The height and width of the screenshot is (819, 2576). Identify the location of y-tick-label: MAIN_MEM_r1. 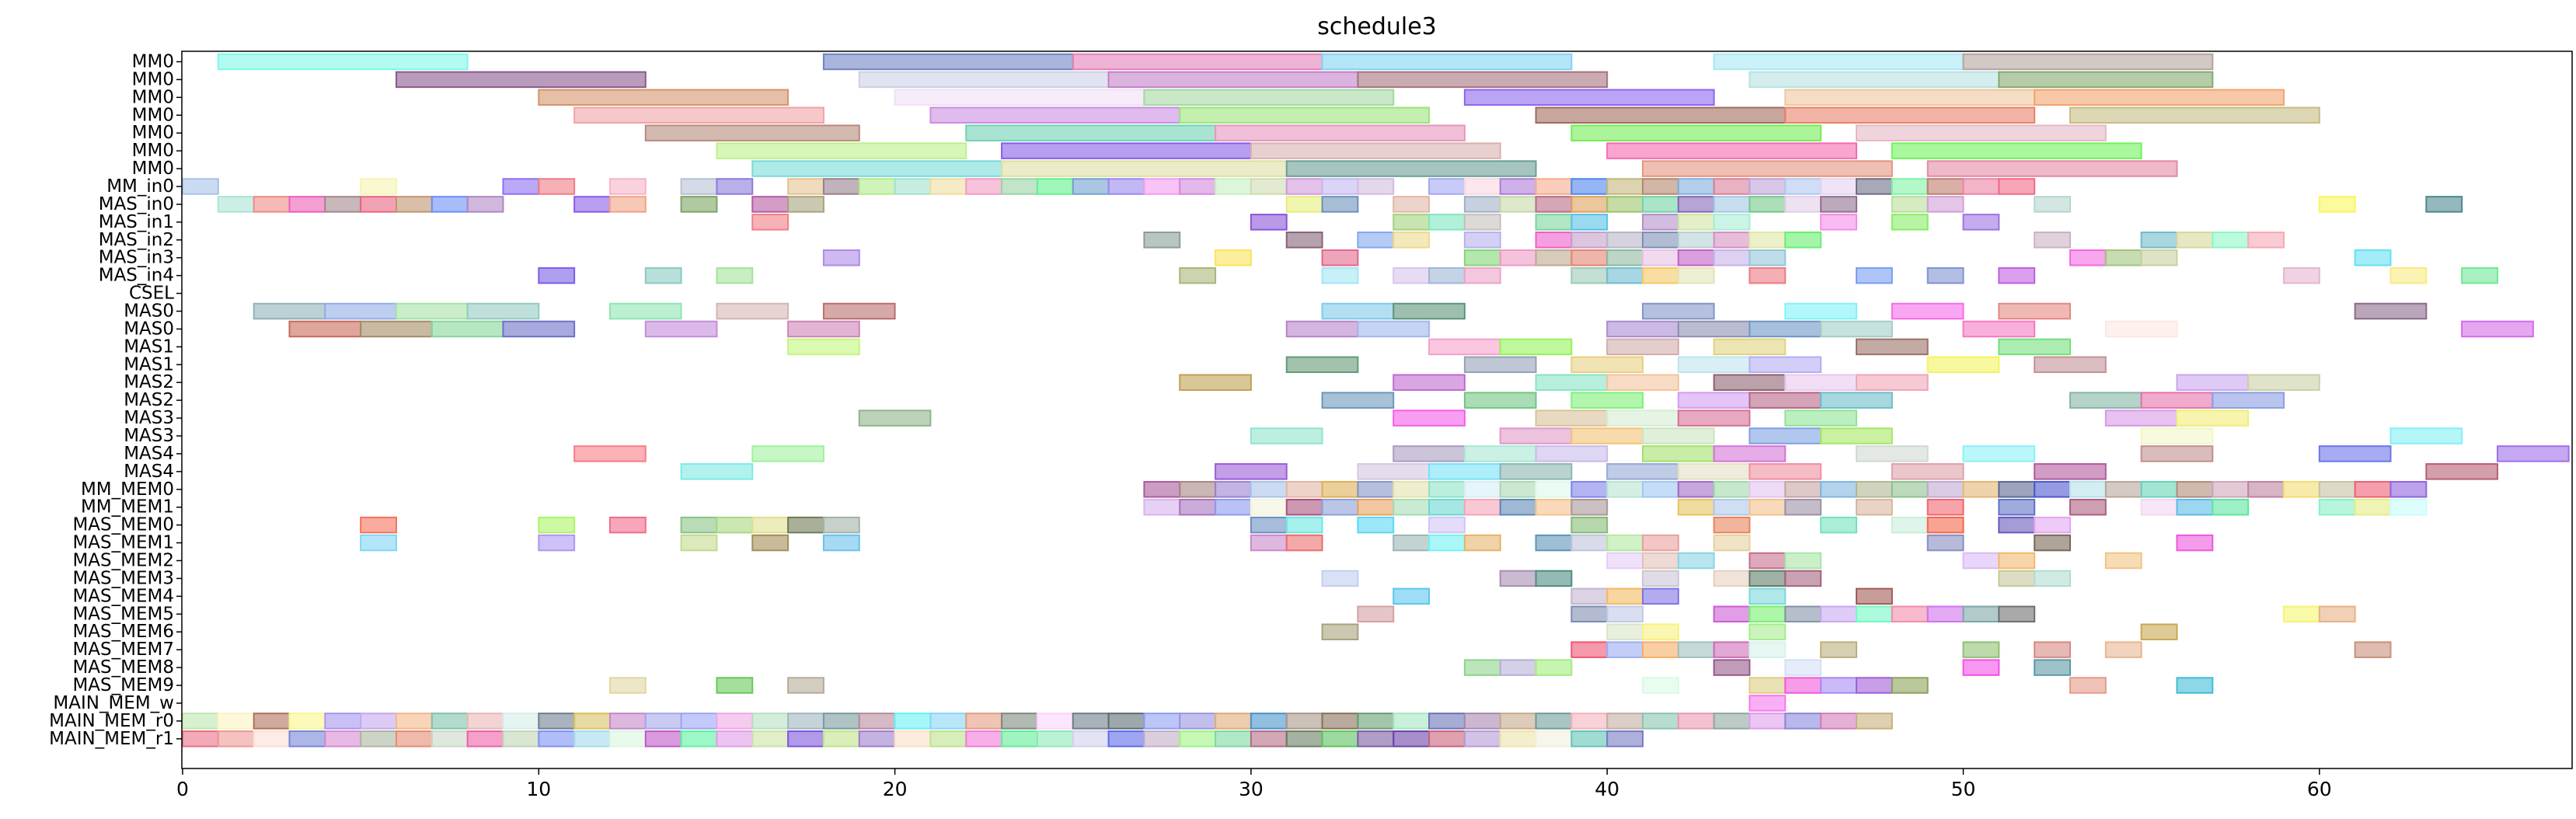
(112, 739).